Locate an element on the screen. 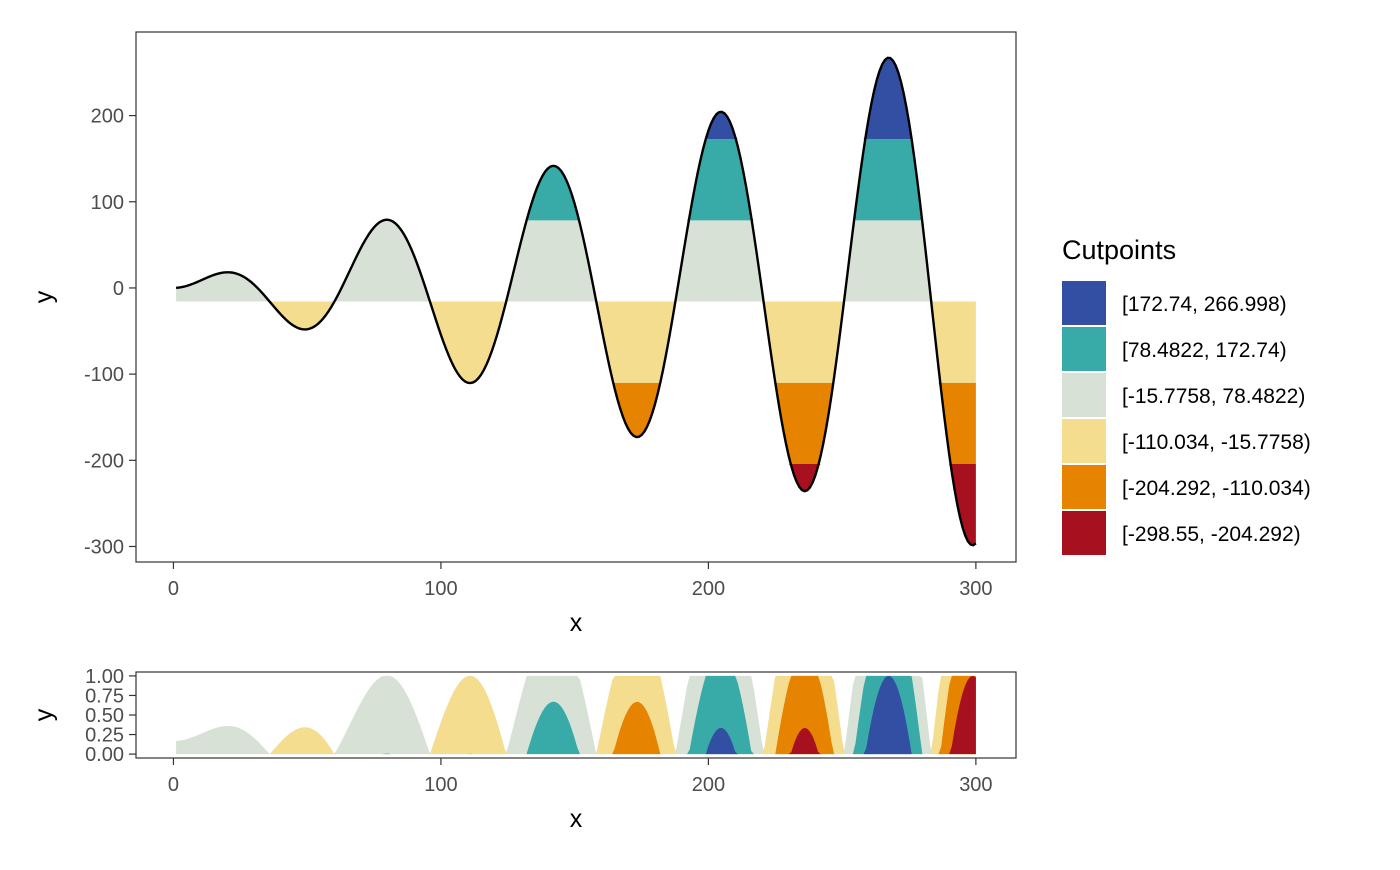 This screenshot has height=870, width=1400. horizon-plot: 0 100 200 300 1.000.750.500.250.00 x y is located at coordinates (523, 749).